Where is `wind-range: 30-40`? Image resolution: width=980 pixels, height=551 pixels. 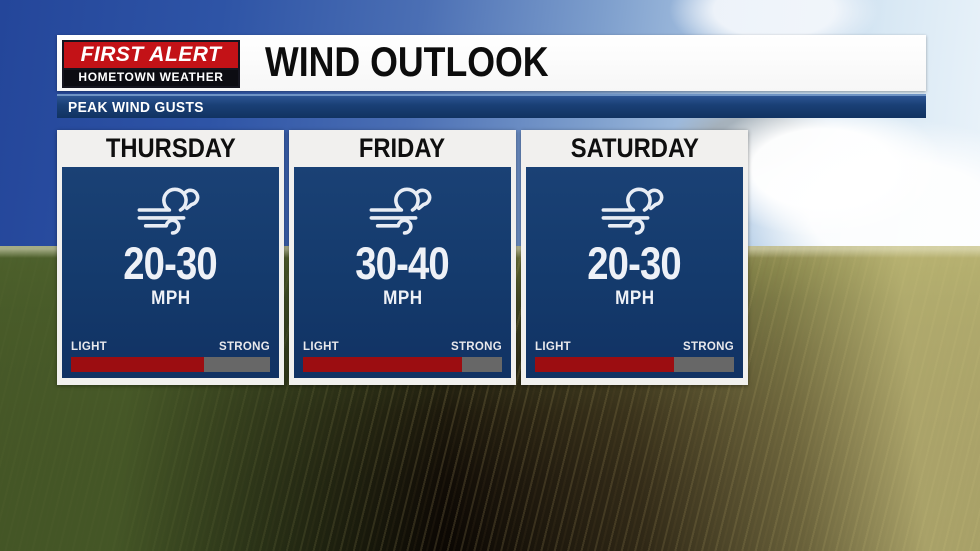
wind-range: 30-40 is located at coordinates (402, 263).